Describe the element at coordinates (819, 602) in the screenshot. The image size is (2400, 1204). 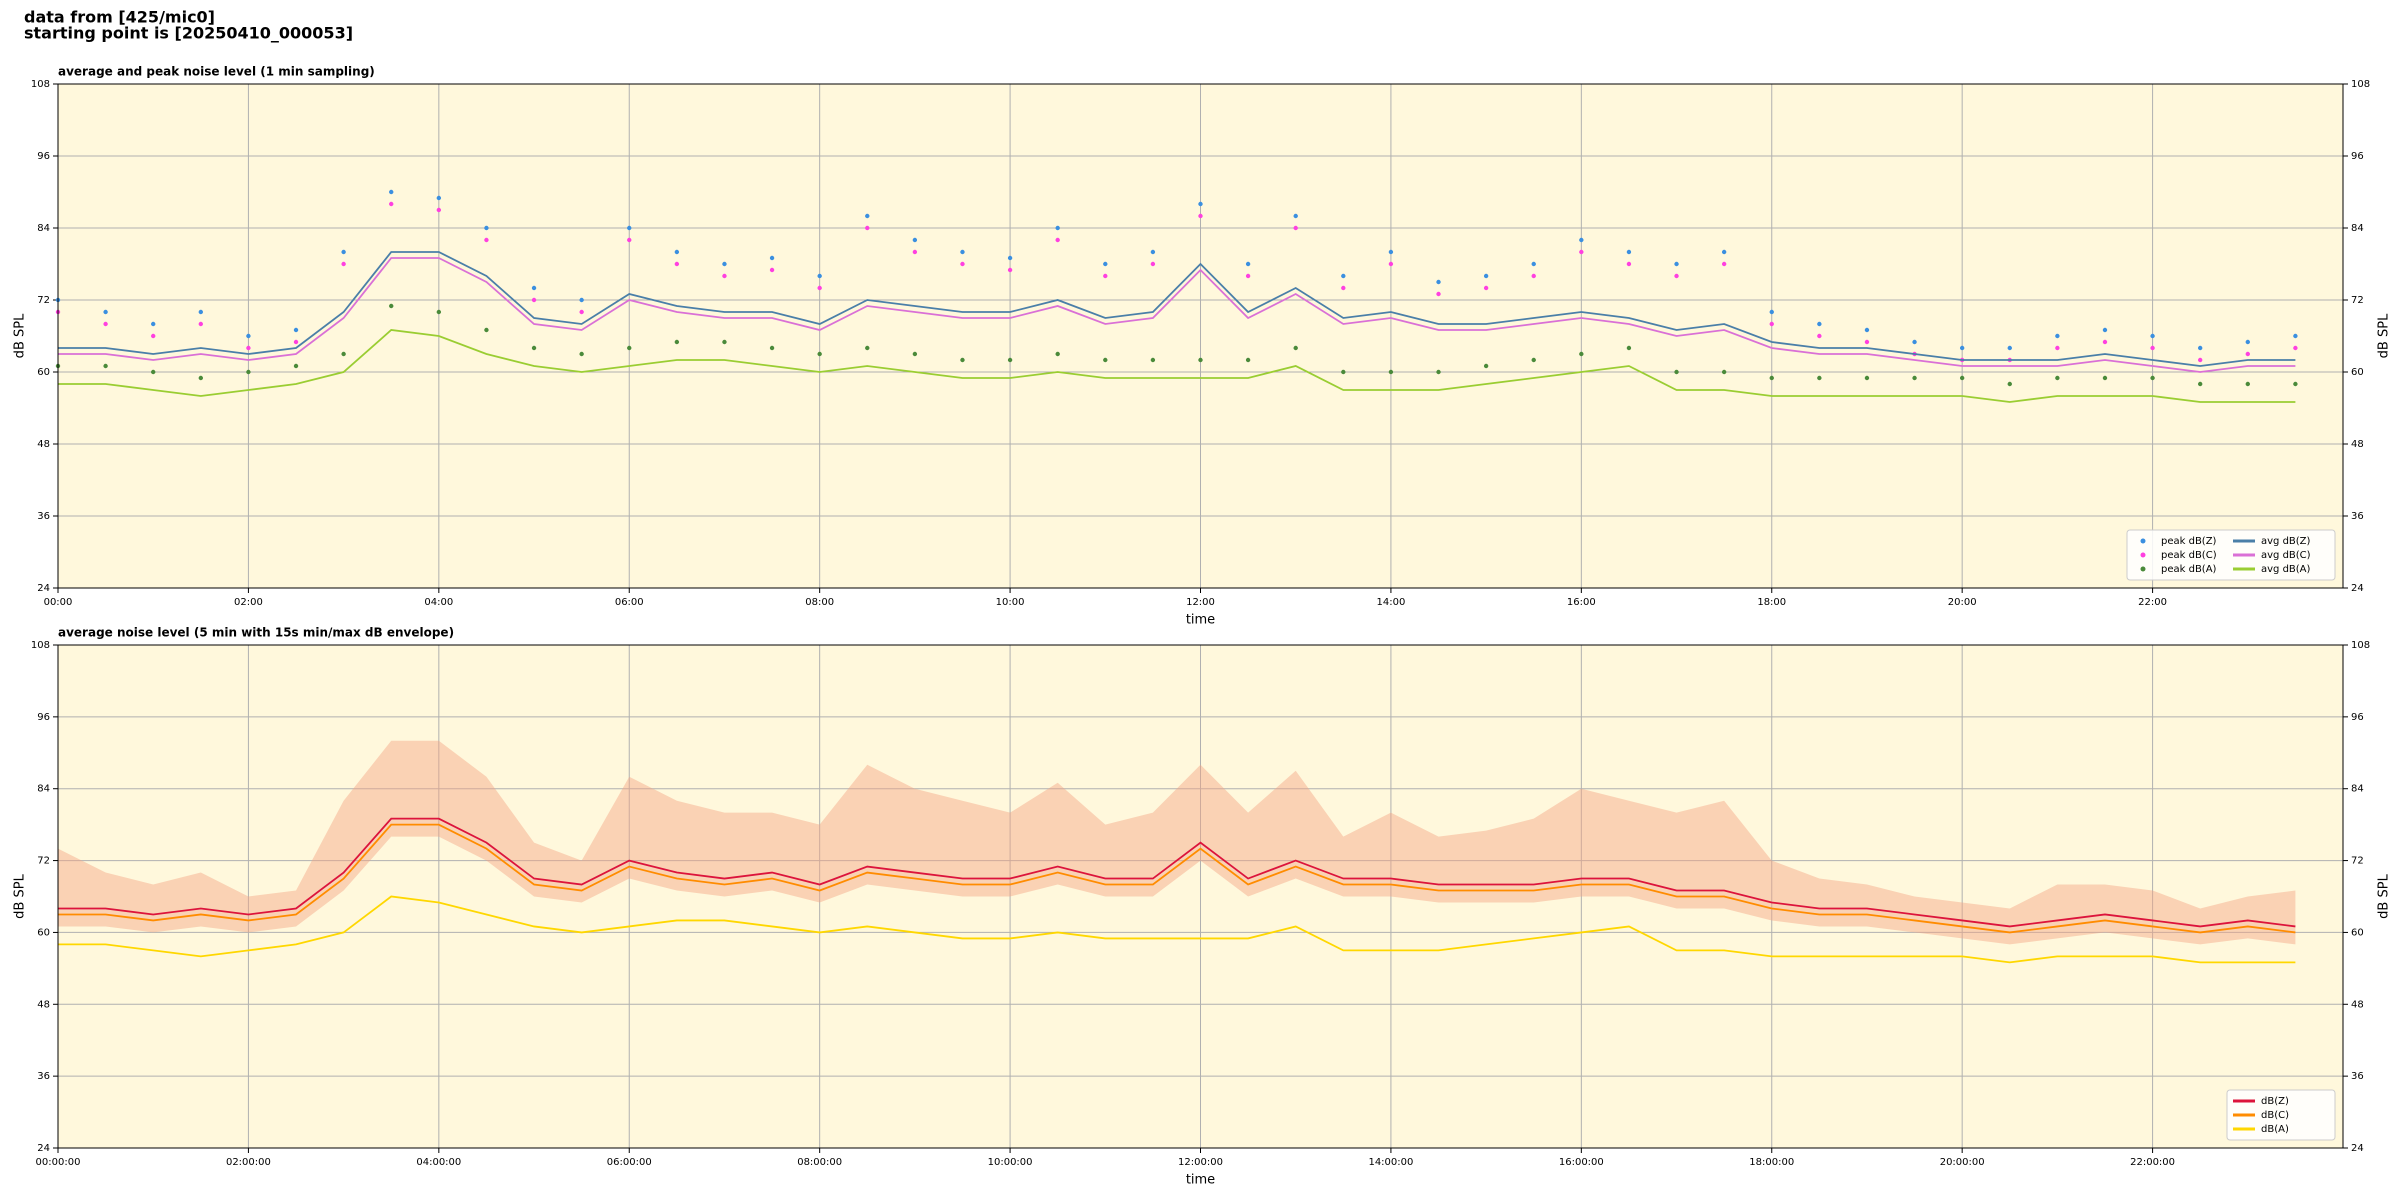
I see `x-tick-label: 08:00` at that location.